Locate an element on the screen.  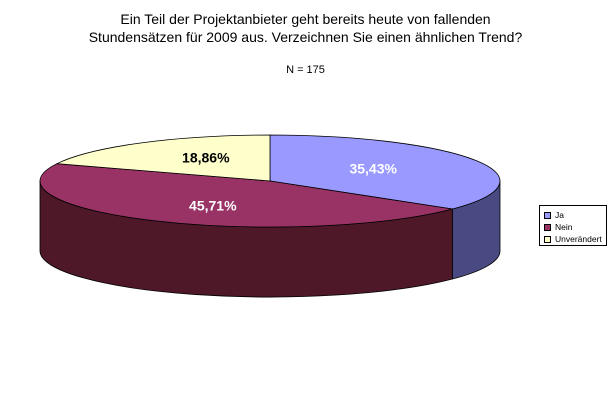
legend-item-nein: Nein is located at coordinates (574, 227).